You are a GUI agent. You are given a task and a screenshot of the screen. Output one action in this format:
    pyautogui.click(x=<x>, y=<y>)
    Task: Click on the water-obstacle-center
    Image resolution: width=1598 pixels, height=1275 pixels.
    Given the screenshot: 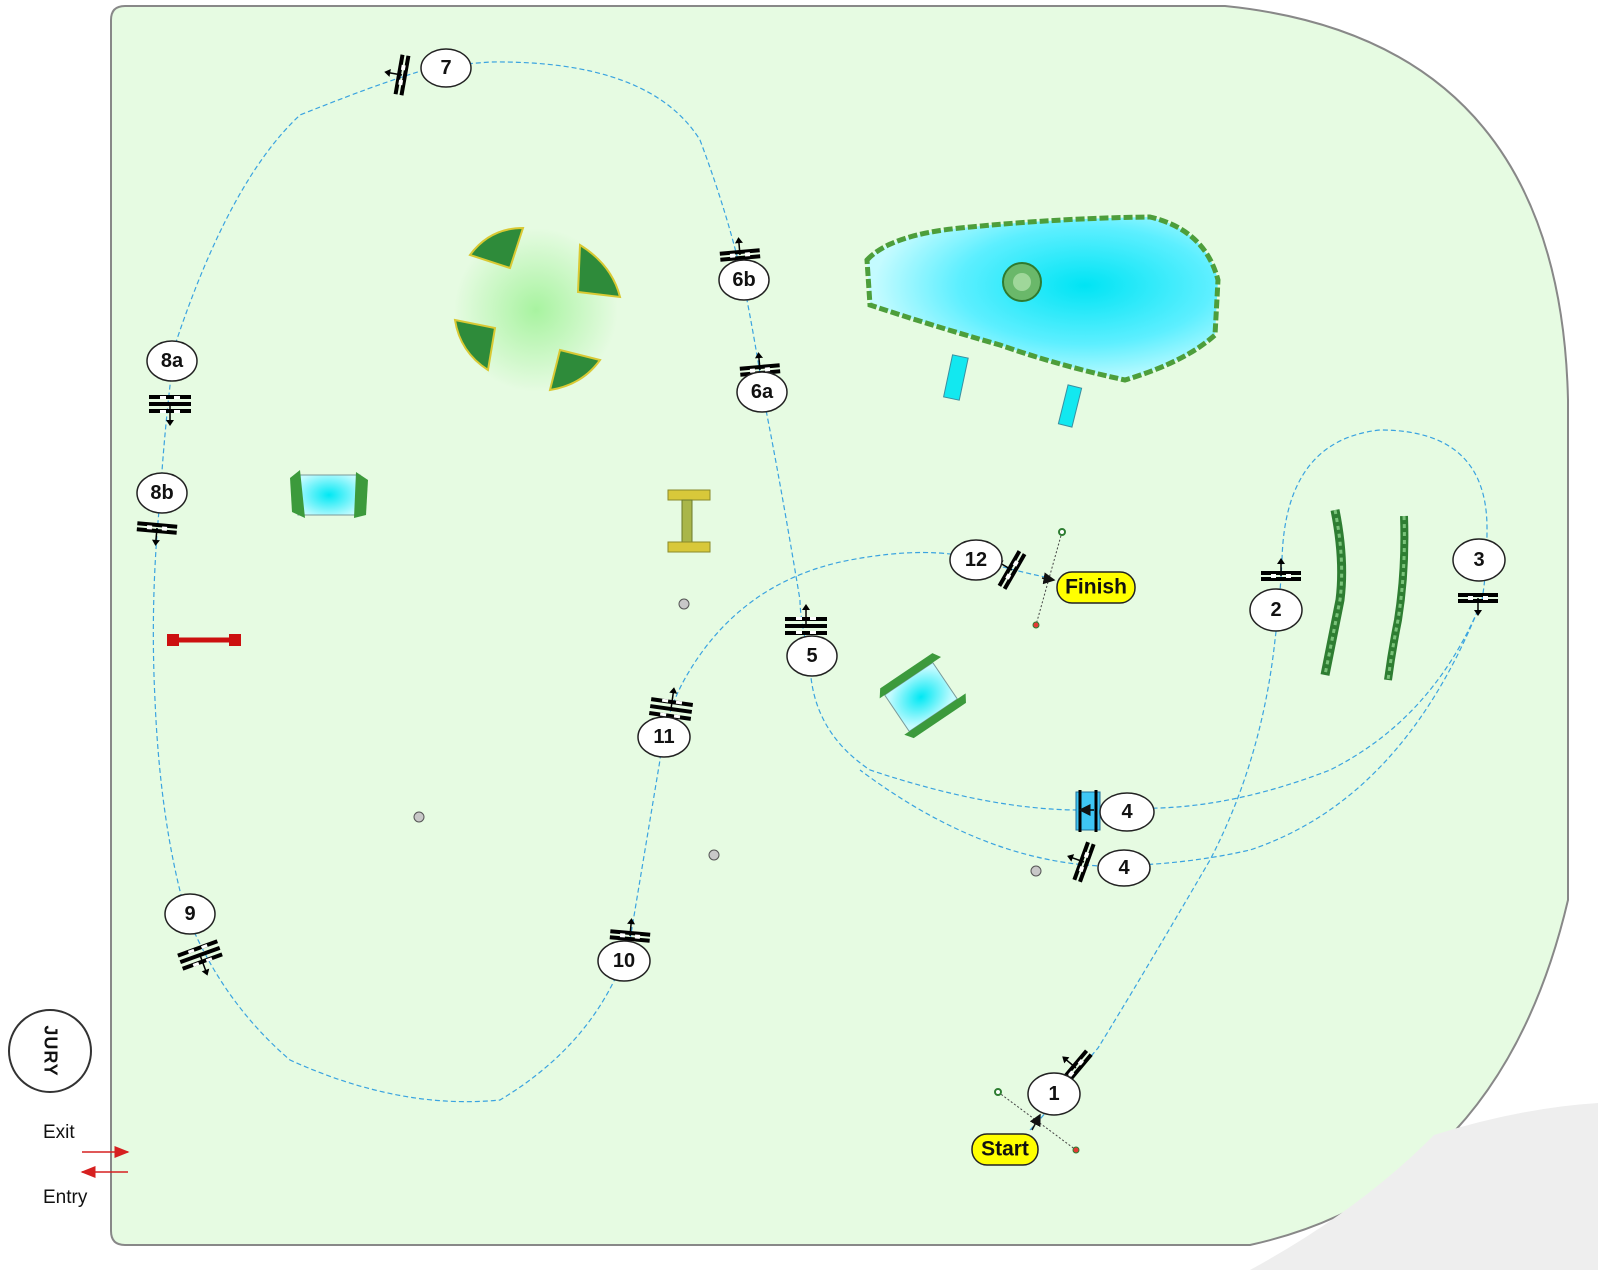 What is the action you would take?
    pyautogui.click(x=922, y=696)
    